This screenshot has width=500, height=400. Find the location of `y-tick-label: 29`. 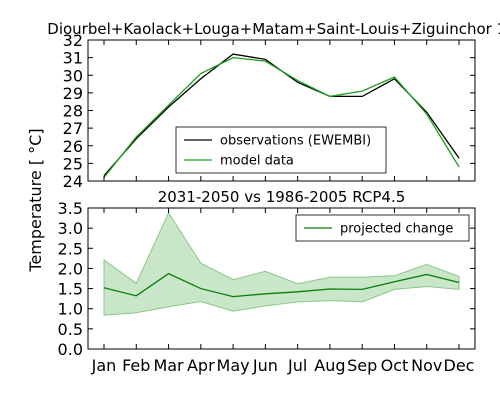

y-tick-label: 29 is located at coordinates (73, 93).